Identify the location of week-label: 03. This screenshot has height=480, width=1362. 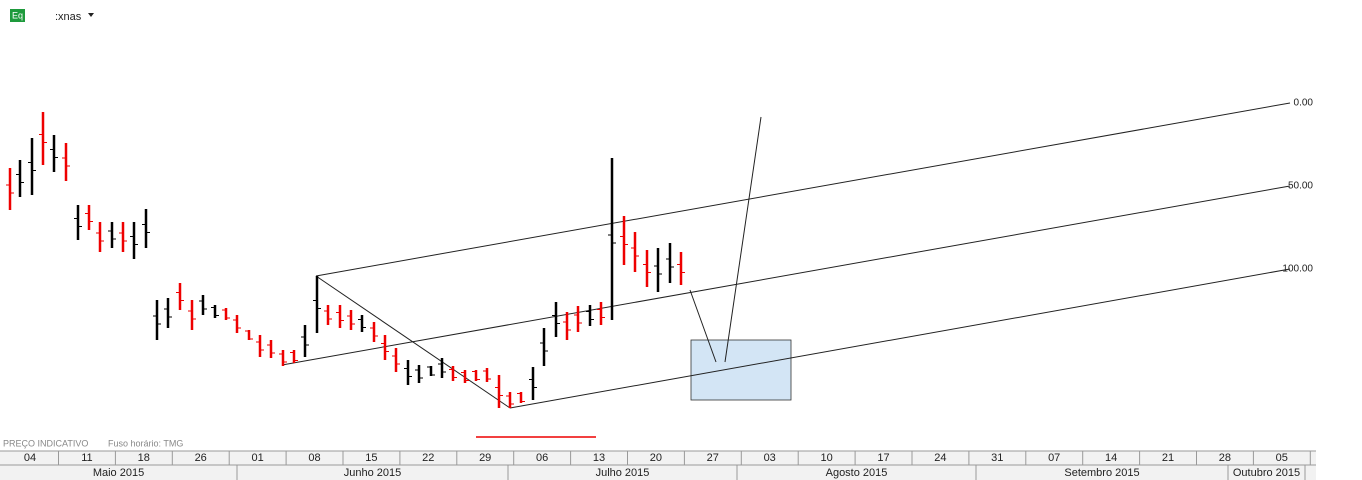
(770, 458).